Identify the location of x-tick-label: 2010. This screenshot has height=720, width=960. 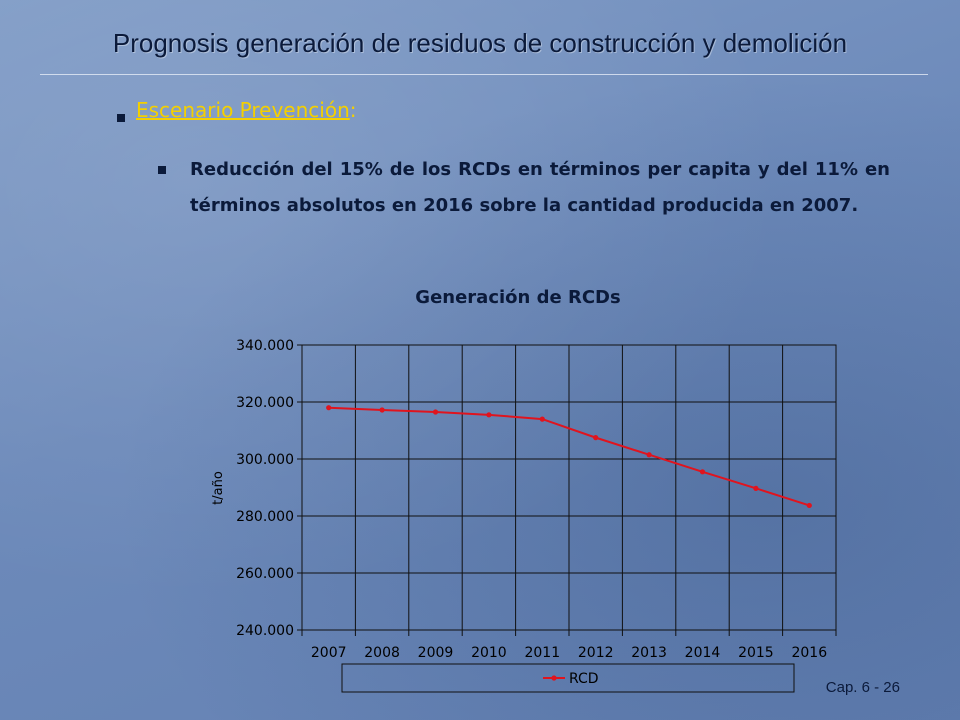
(489, 653).